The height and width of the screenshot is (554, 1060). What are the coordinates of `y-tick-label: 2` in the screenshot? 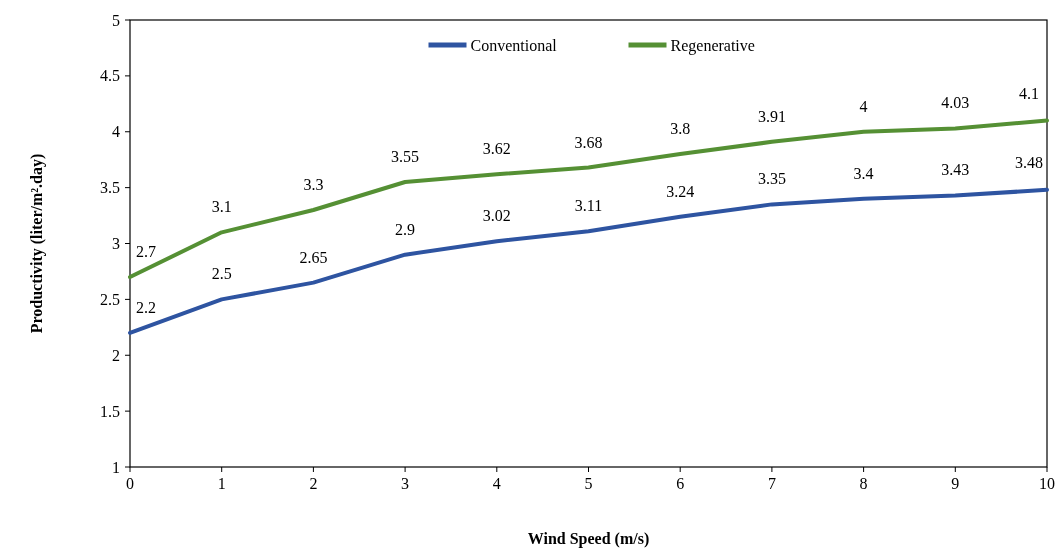 It's located at (116, 355).